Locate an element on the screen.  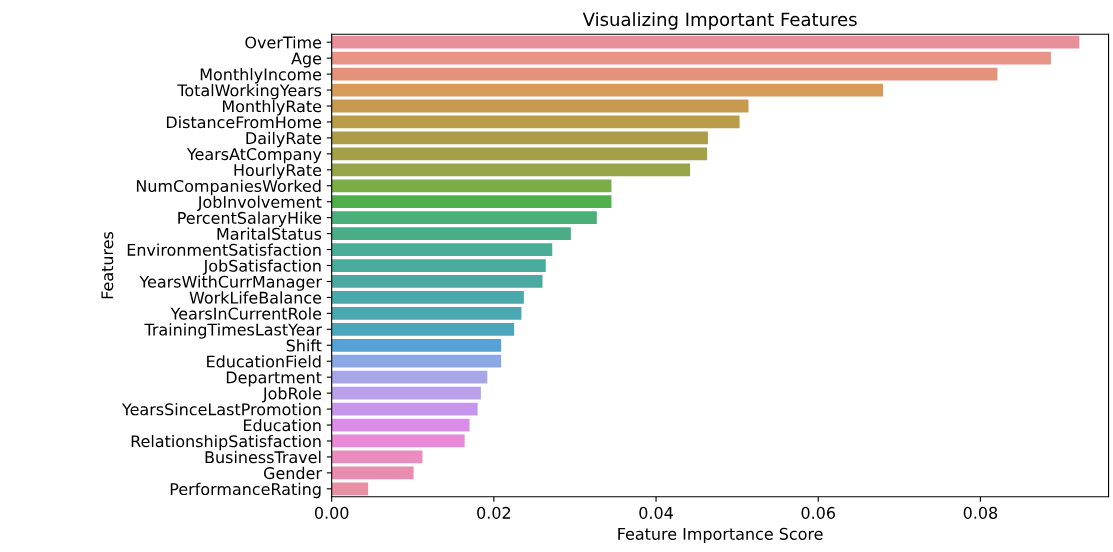
y-tick-label: DistanceFromHome is located at coordinates (244, 122).